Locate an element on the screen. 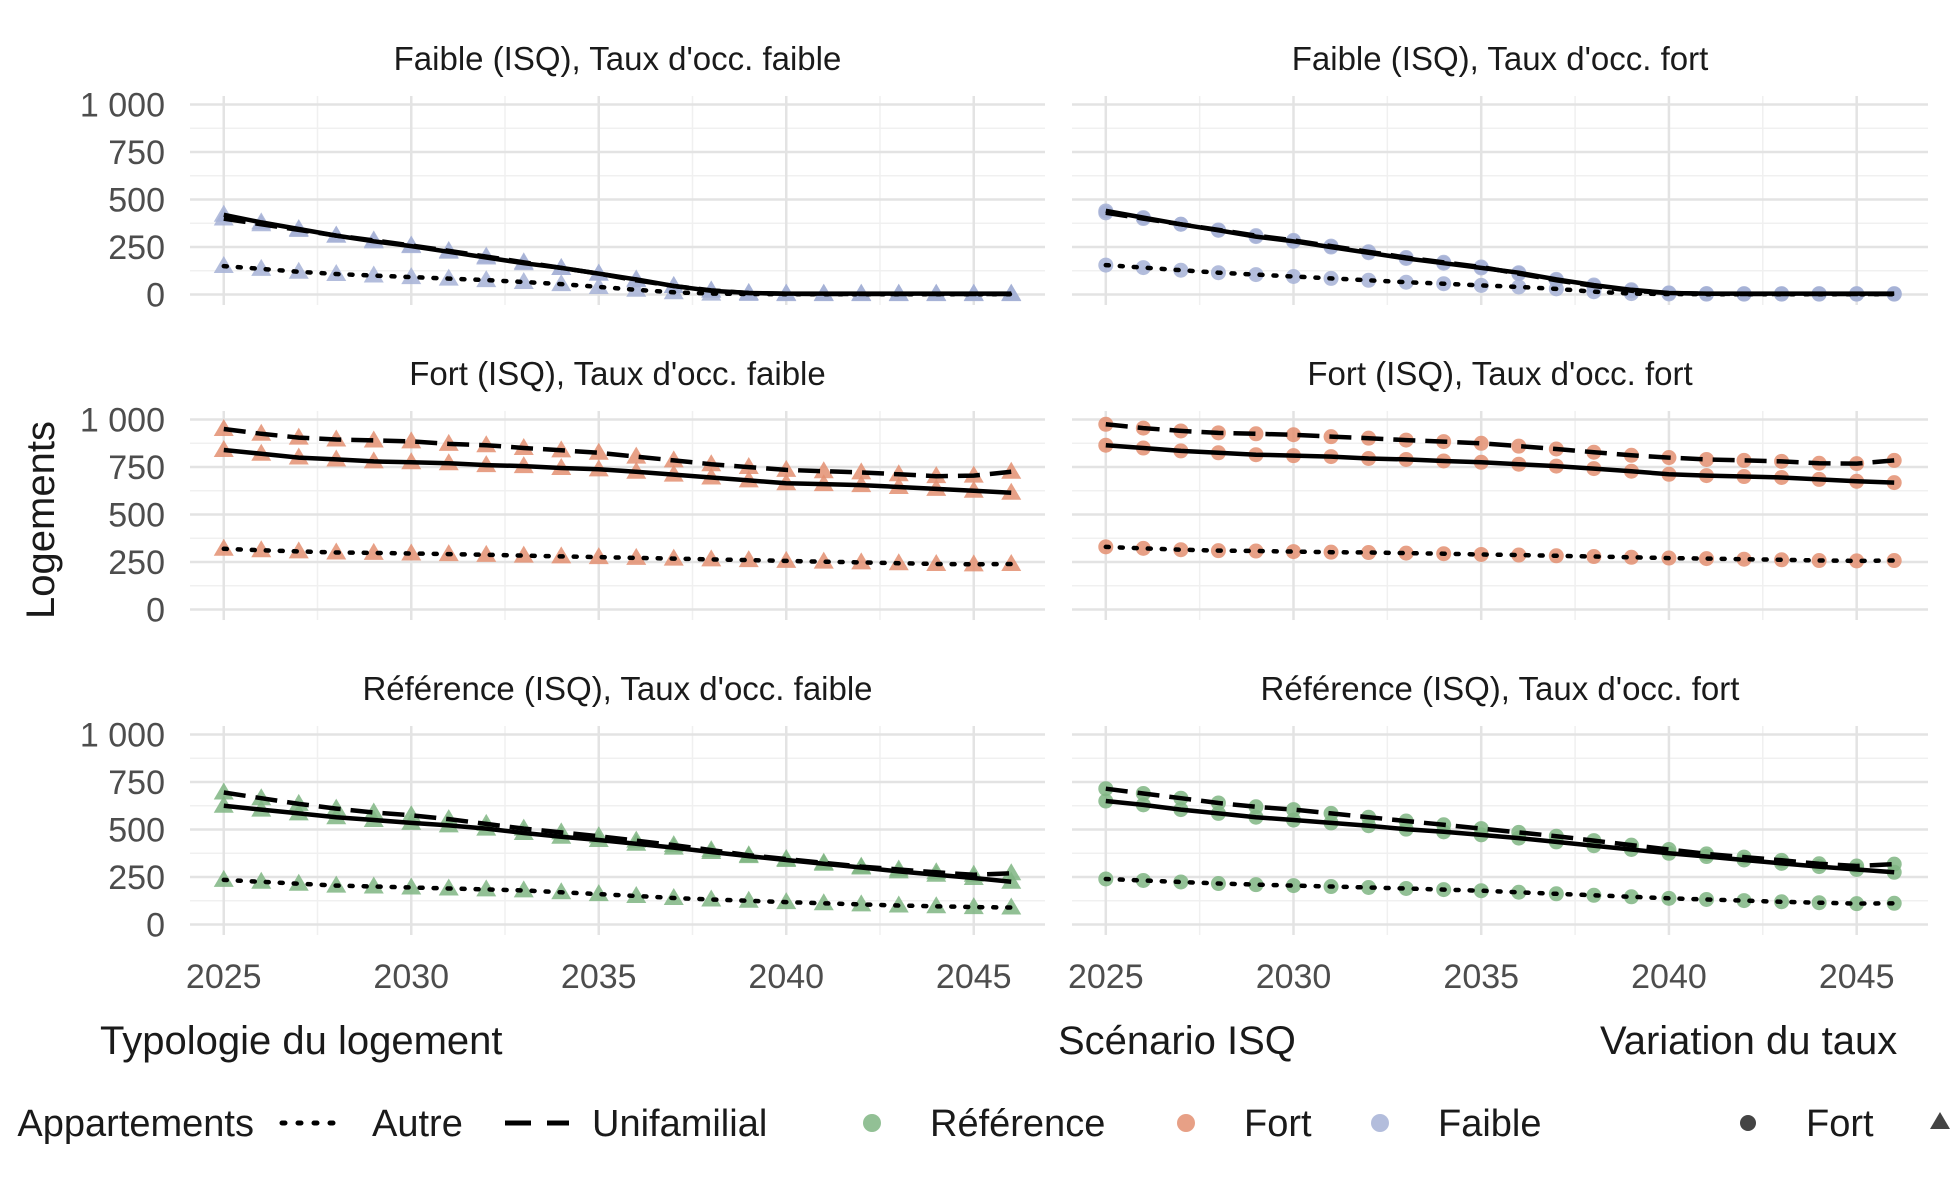 The image size is (1950, 1200). legend-label: Faible is located at coordinates (1490, 1124).